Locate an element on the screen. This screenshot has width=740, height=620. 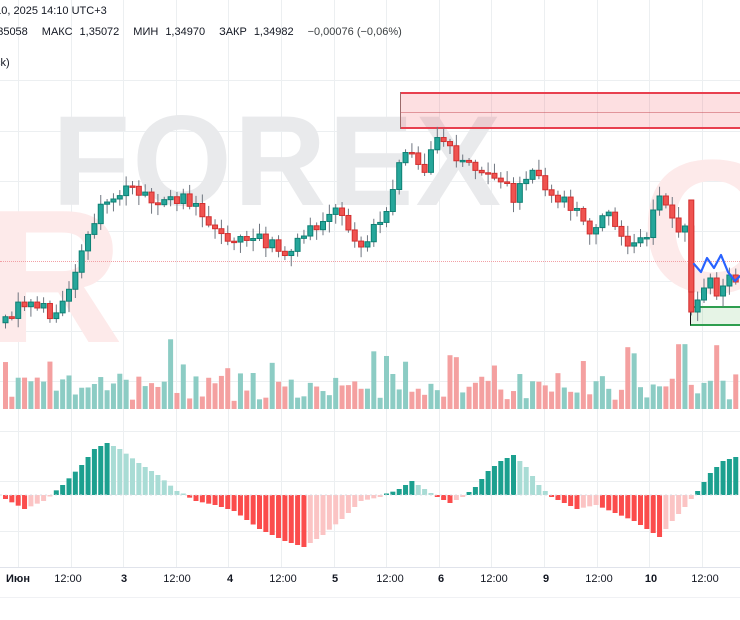
watermark-text: FOREX is located at coordinates (277, 161).